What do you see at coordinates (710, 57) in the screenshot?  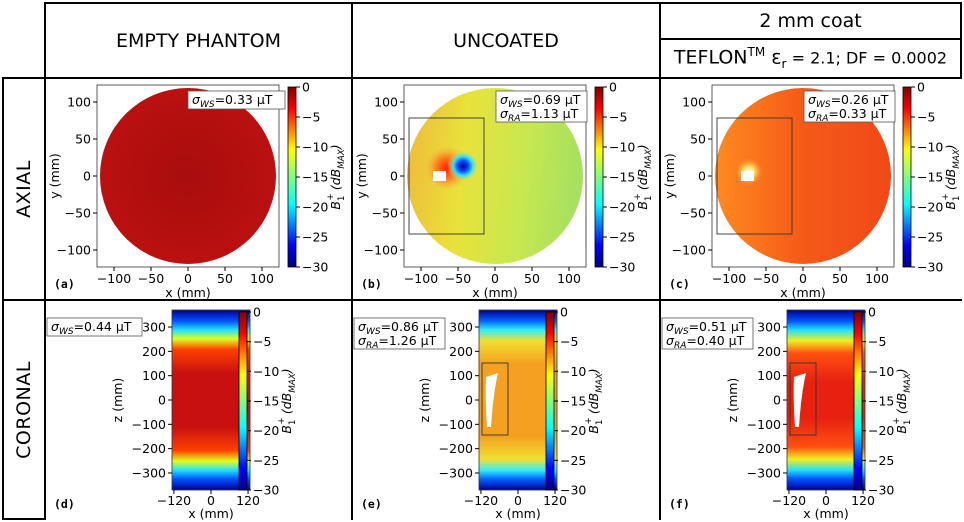 I see `material-name: TEFLON` at bounding box center [710, 57].